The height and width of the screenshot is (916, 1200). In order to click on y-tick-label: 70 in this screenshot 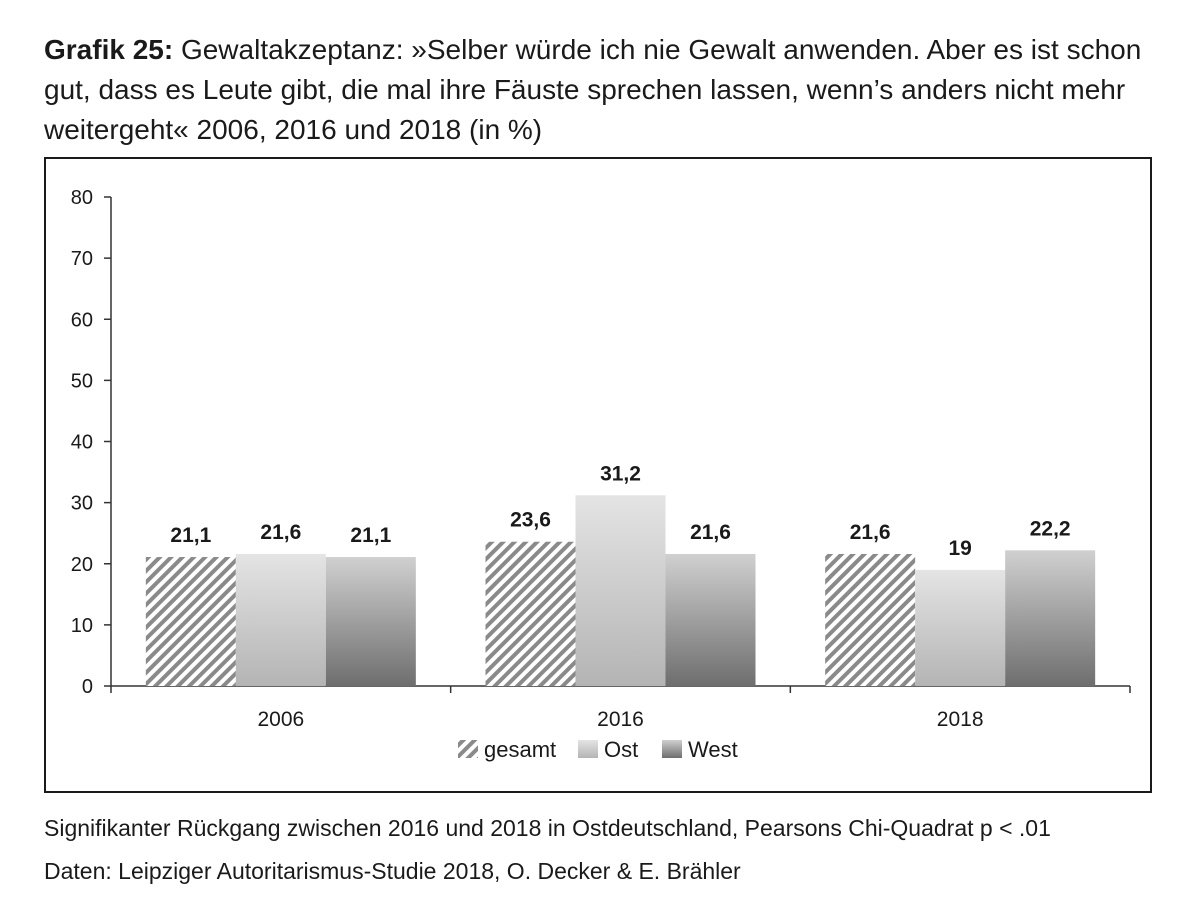, I will do `click(82, 259)`.